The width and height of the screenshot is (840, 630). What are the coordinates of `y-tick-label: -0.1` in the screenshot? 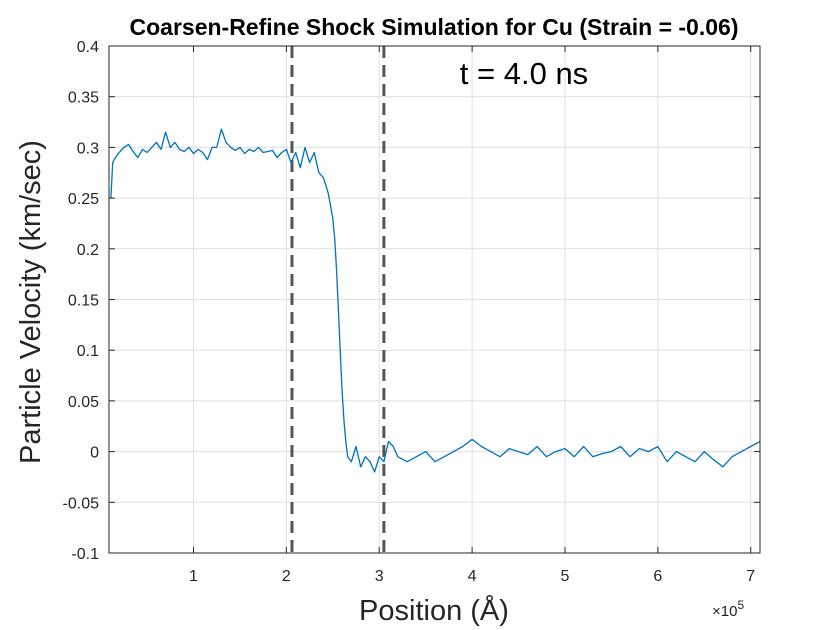 It's located at (85, 554).